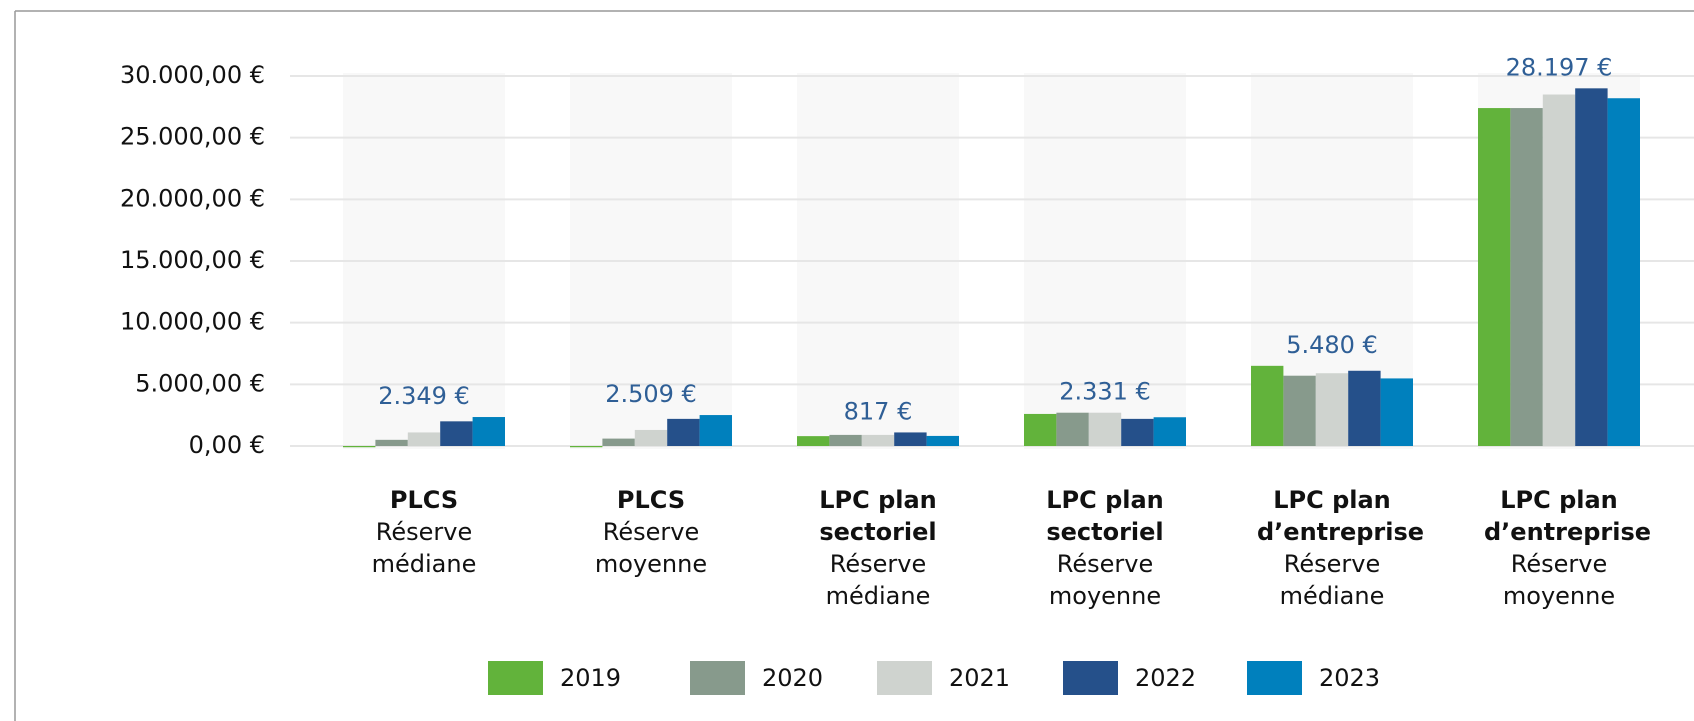  I want to click on legend-label: 2022, so click(1165, 678).